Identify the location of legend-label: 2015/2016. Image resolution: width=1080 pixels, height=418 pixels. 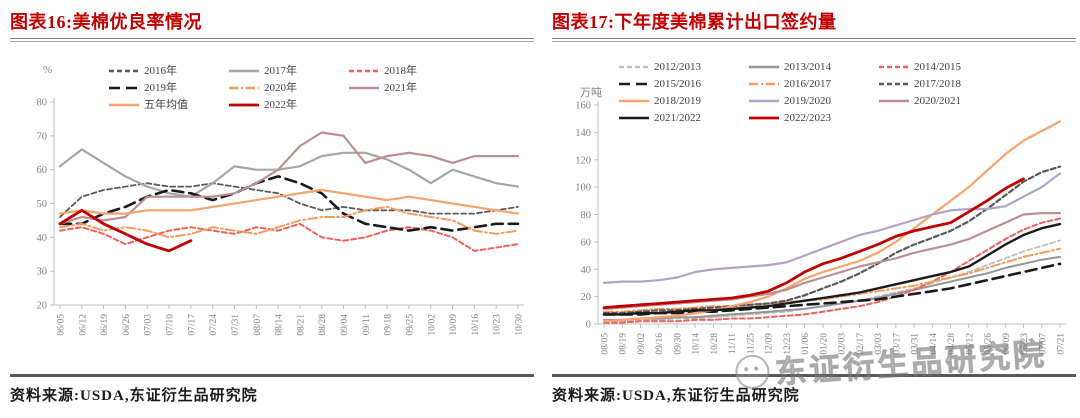
(678, 84).